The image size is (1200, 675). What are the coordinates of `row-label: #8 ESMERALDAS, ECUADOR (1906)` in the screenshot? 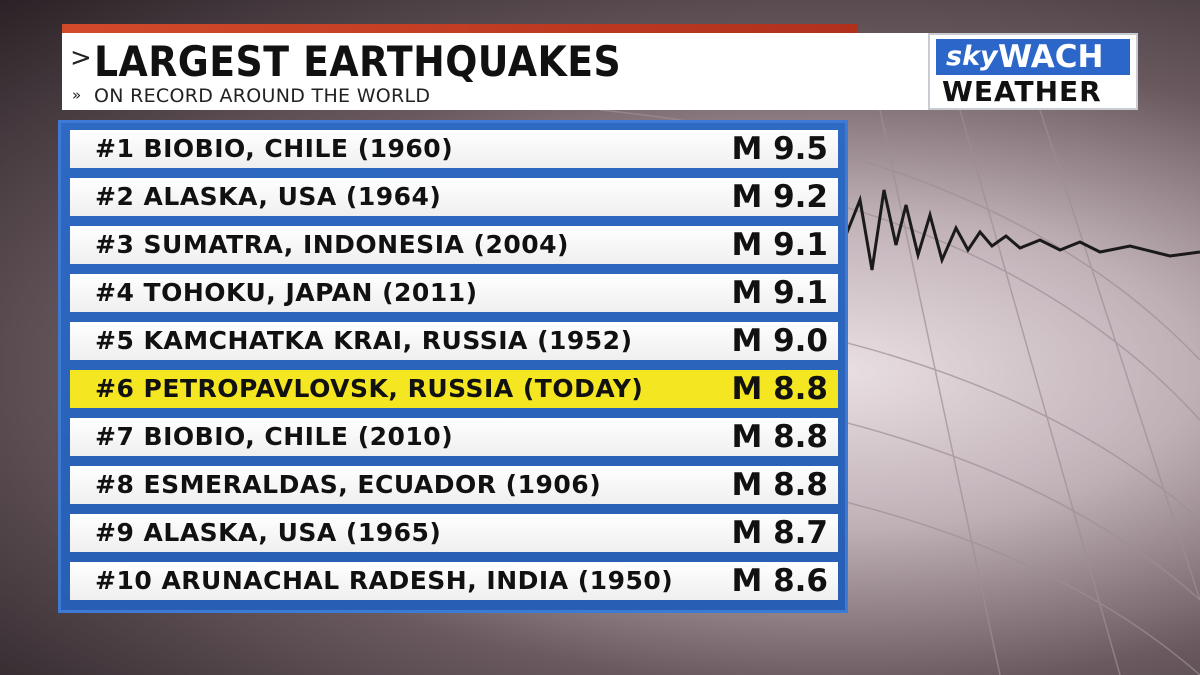 It's located at (348, 484).